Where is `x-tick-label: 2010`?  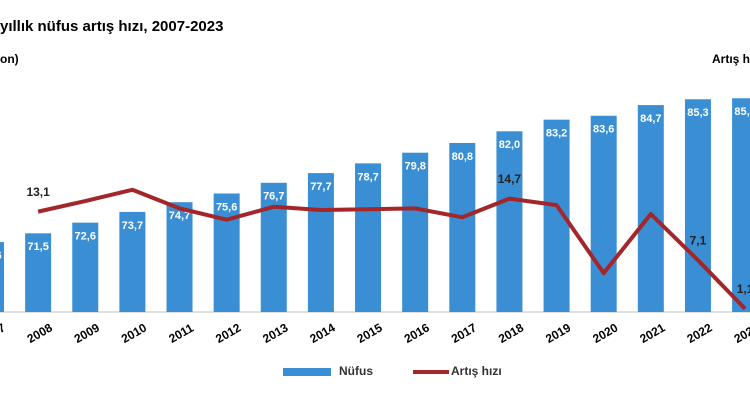 x-tick-label: 2010 is located at coordinates (134, 333).